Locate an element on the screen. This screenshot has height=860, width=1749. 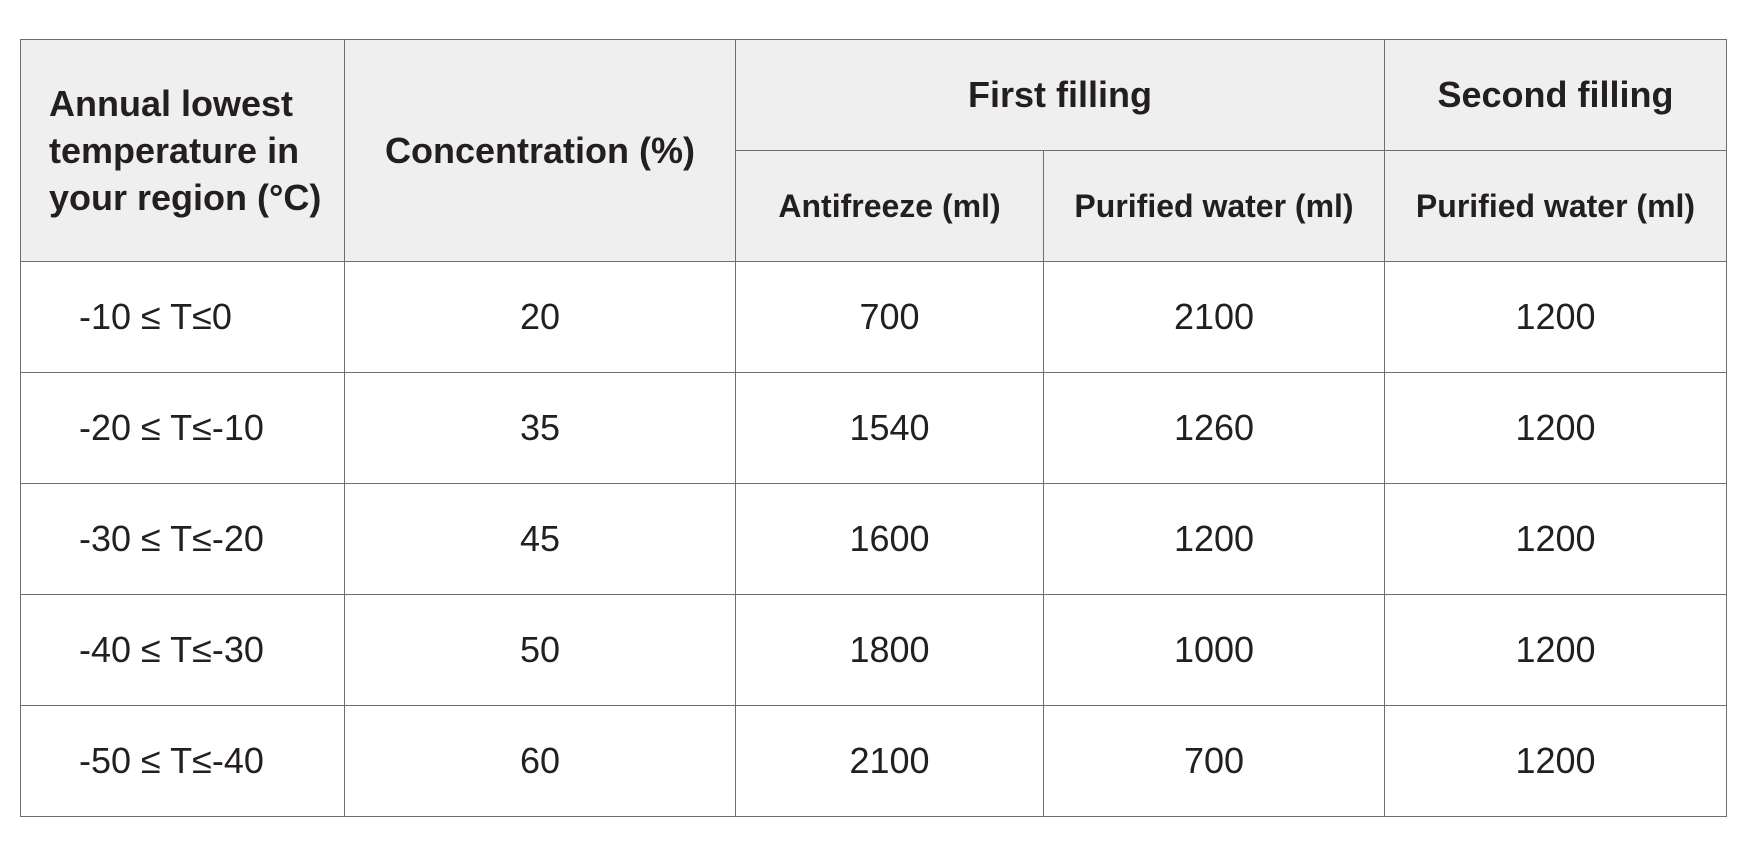
header-concentration: Concentration (%) is located at coordinates (540, 150).